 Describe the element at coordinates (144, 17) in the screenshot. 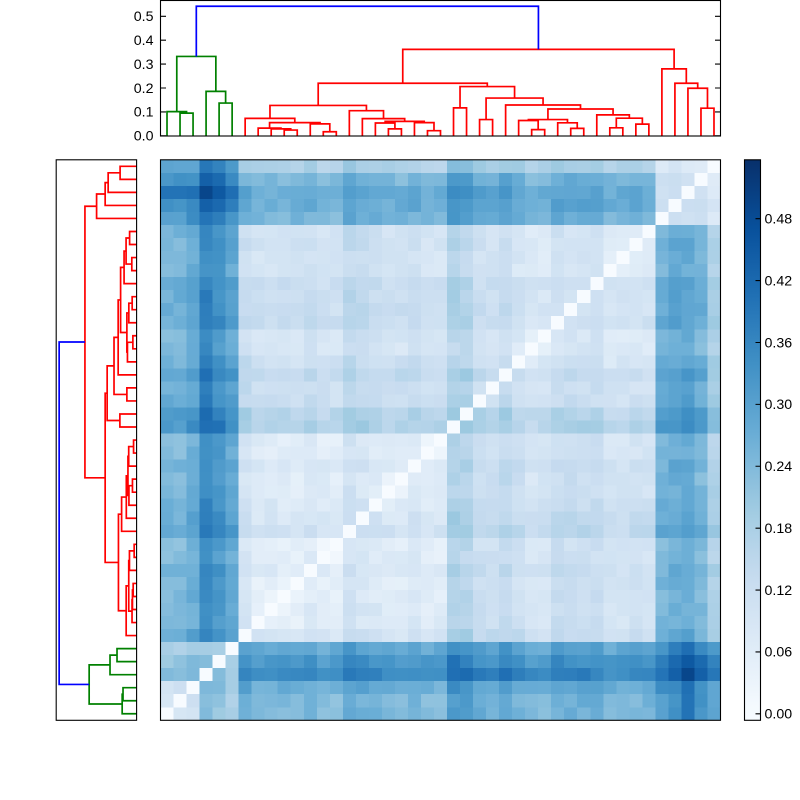

I see `svg-text: 0.5` at that location.